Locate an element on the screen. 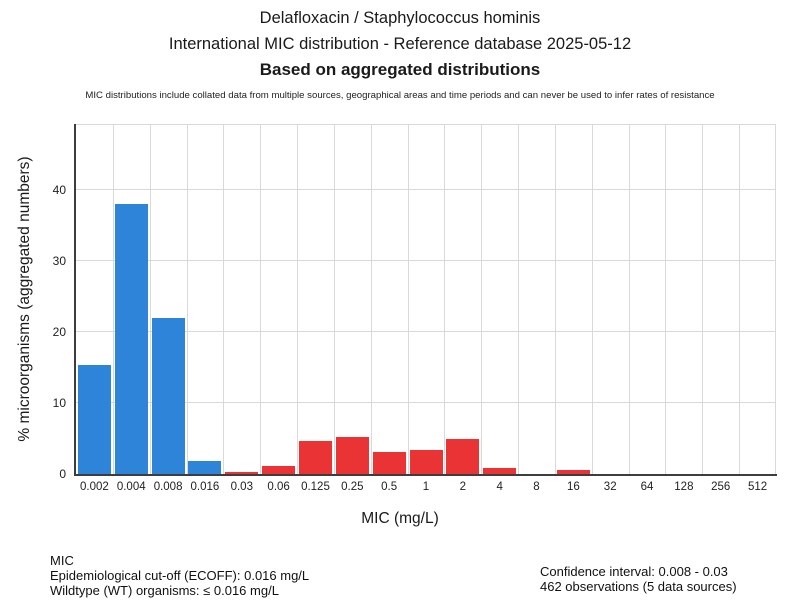  x-tick-512: 512 is located at coordinates (757, 487).